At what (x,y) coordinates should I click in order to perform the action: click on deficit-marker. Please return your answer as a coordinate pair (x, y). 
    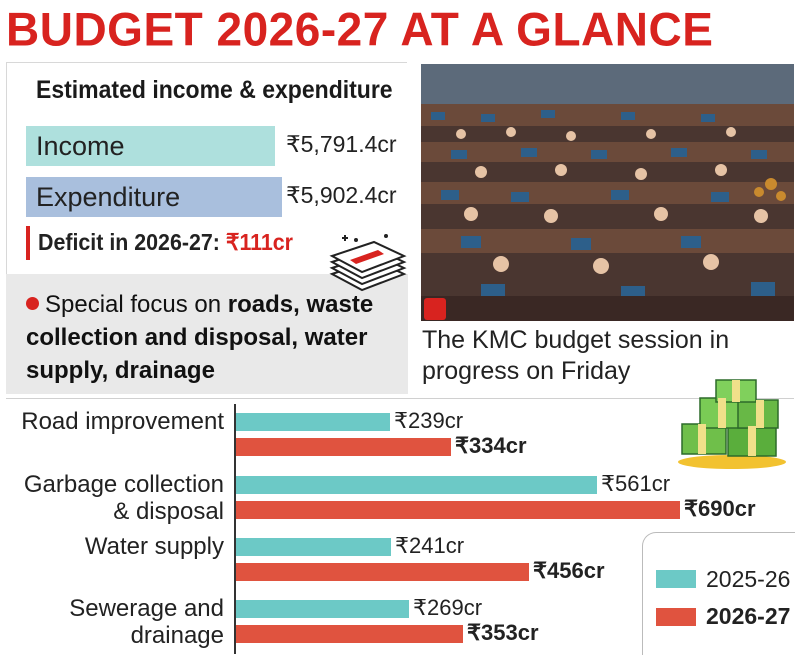
    Looking at the image, I should click on (28, 243).